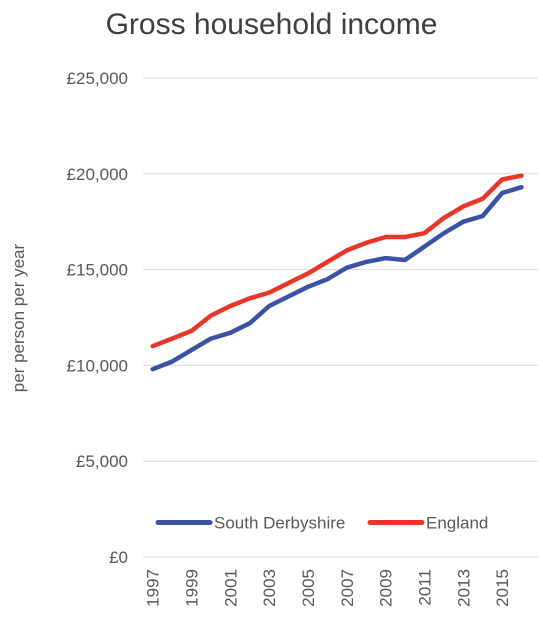  Describe the element at coordinates (463, 588) in the screenshot. I see `x-tick-label: 2013` at that location.